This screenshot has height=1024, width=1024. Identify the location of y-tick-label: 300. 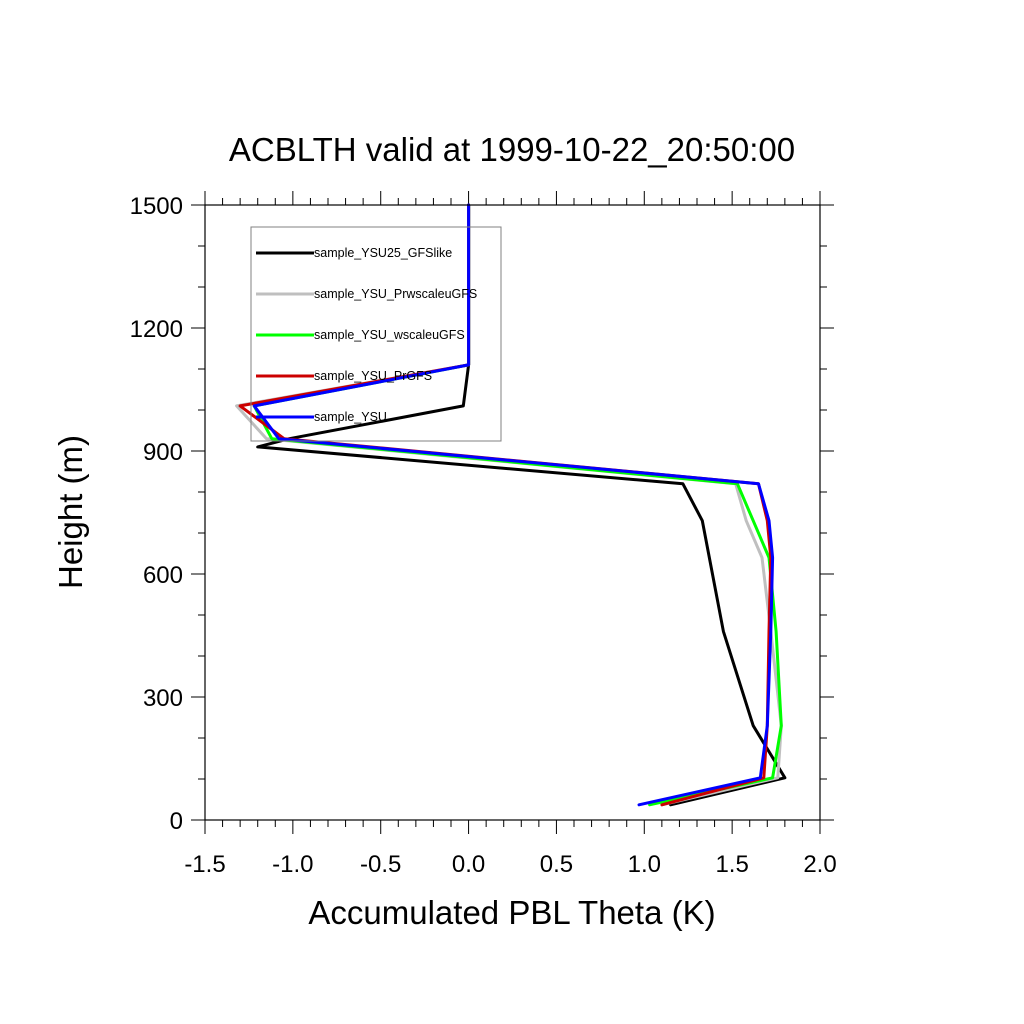
(163, 698).